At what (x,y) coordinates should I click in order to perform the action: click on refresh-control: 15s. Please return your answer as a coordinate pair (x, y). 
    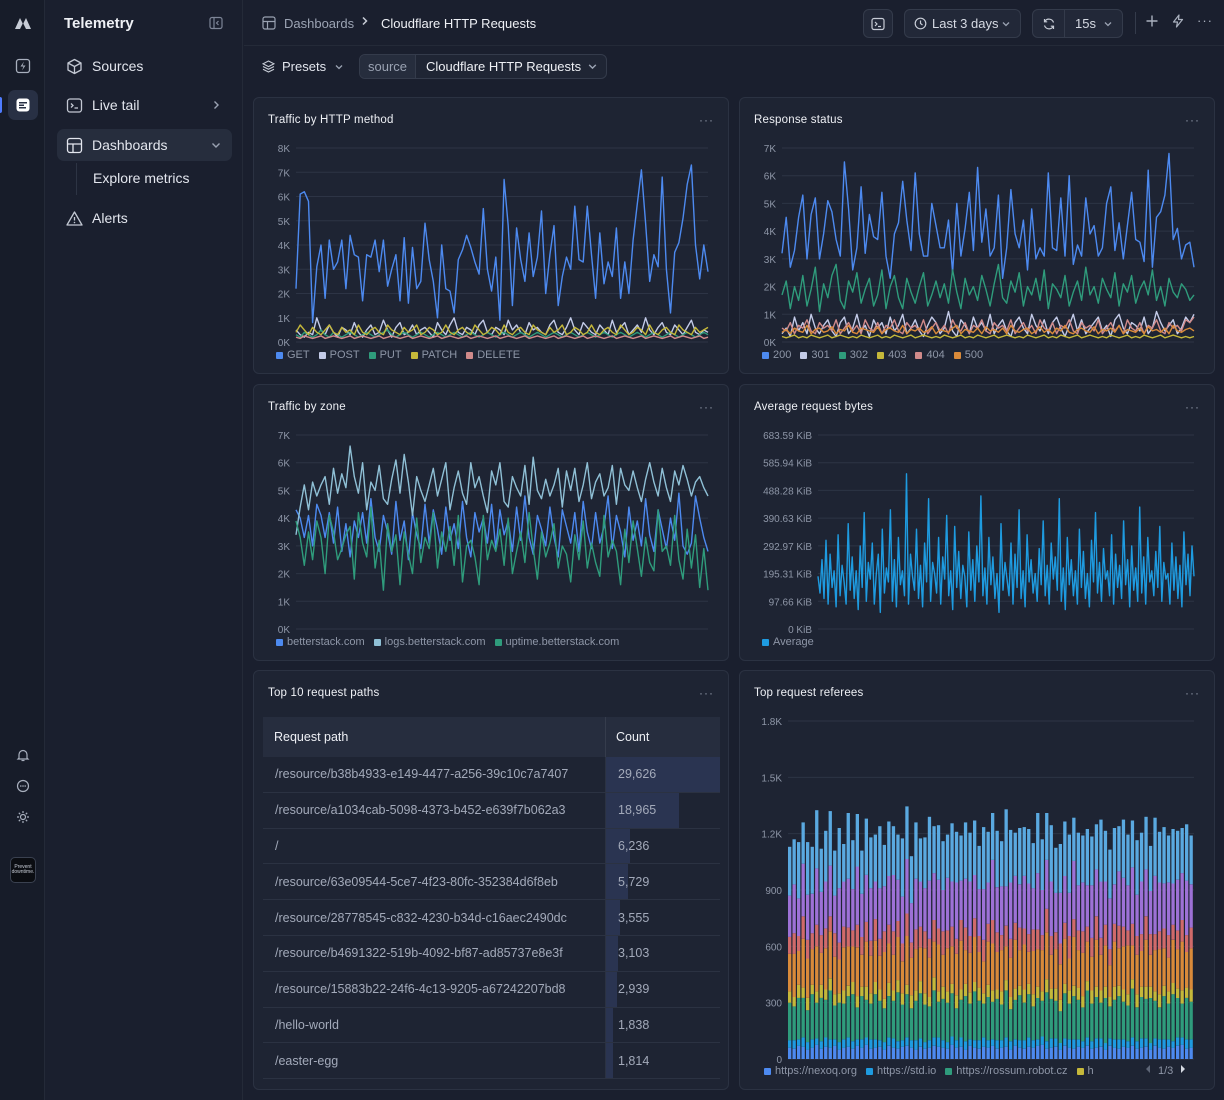
    Looking at the image, I should click on (1077, 23).